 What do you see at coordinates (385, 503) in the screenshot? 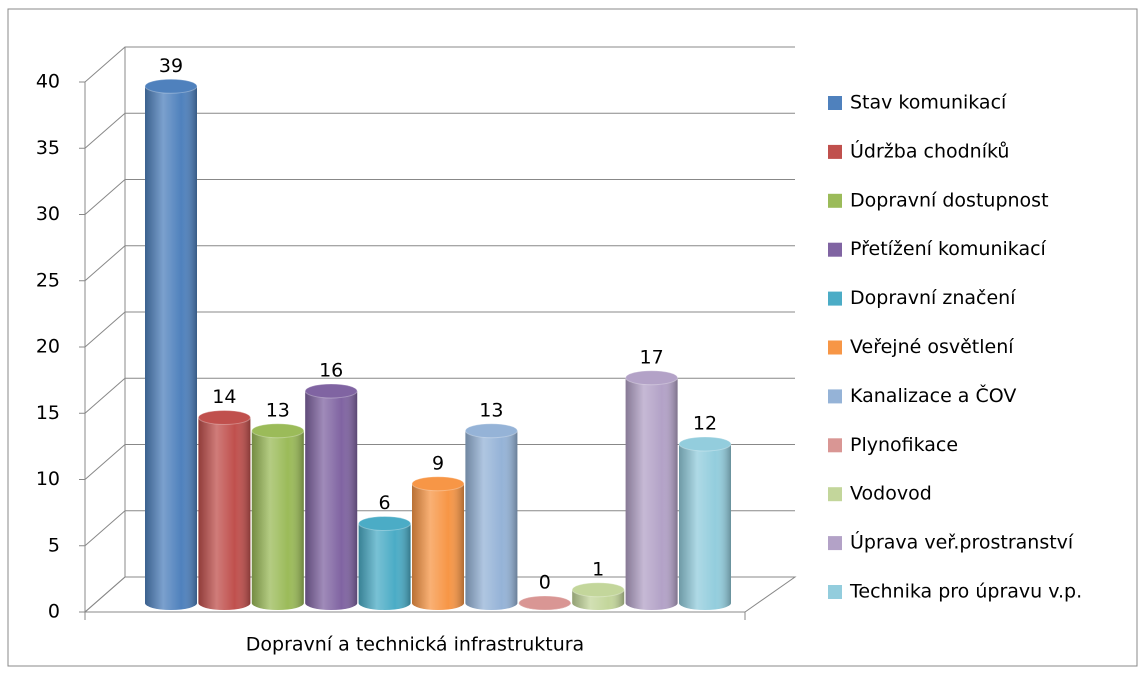
I see `data-label: 6` at bounding box center [385, 503].